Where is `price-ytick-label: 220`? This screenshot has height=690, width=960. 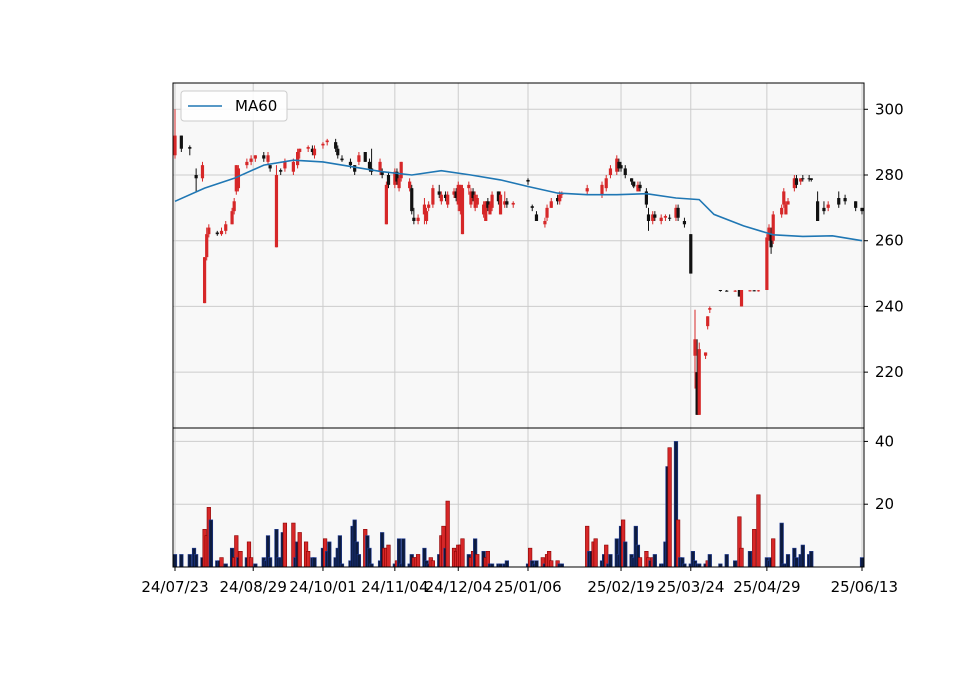 price-ytick-label: 220 is located at coordinates (889, 372).